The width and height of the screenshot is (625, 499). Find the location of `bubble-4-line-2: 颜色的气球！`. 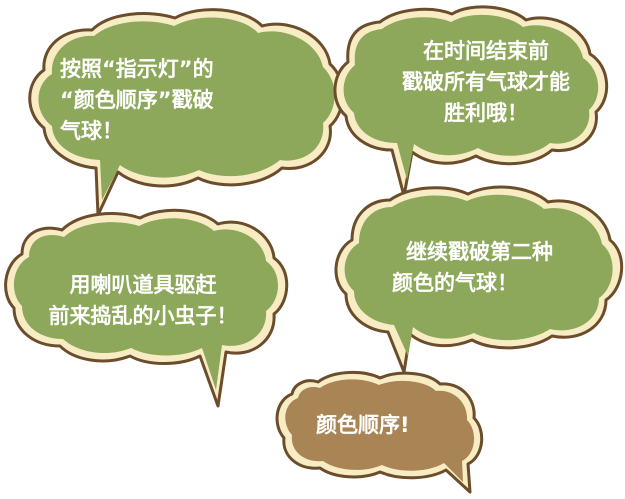

bubble-4-line-2: 颜色的气球！ is located at coordinates (455, 283).